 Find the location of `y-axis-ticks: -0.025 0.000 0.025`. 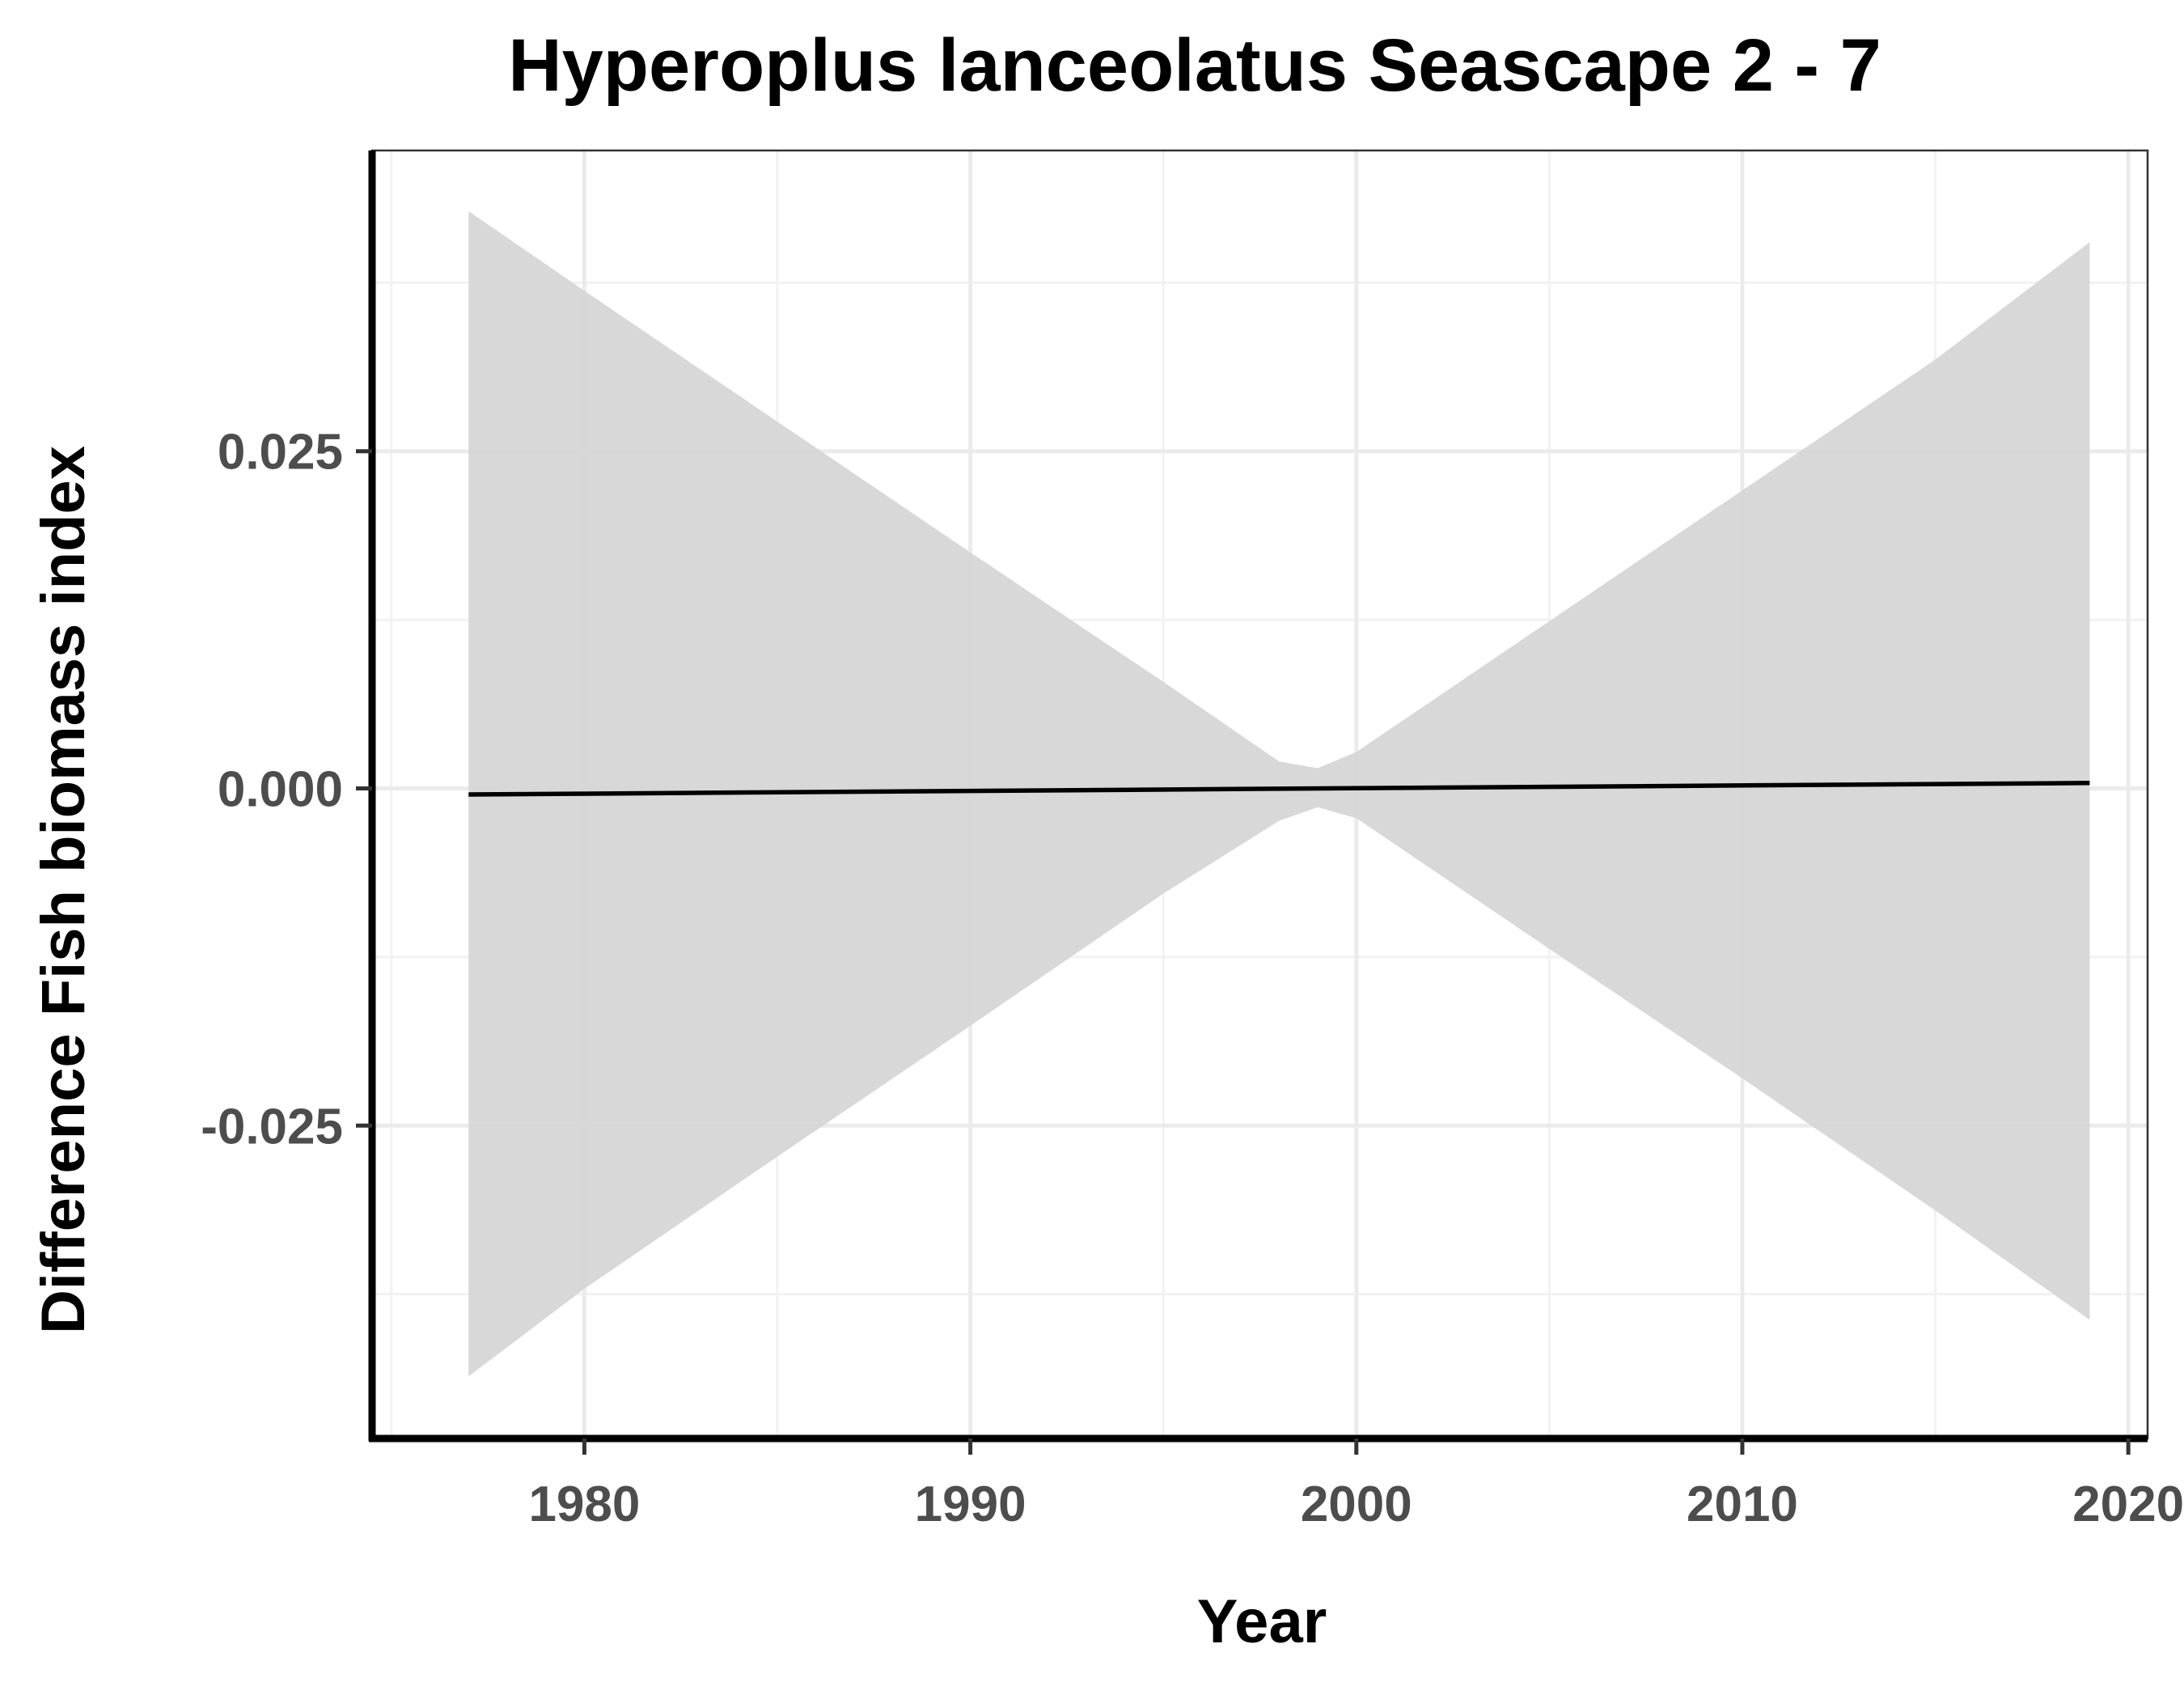

y-axis-ticks: -0.025 0.000 0.025 is located at coordinates (286, 790).